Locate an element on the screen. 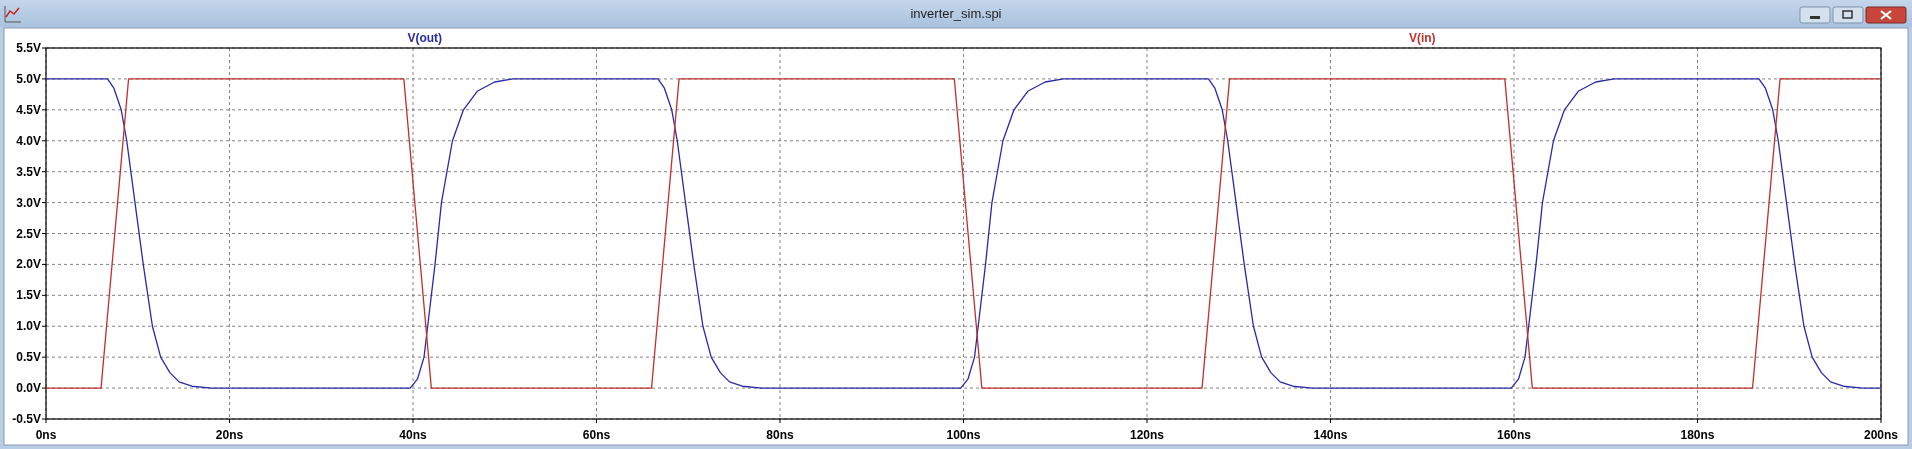 The height and width of the screenshot is (449, 1912). y-tick-label: 5.0V is located at coordinates (28, 78).